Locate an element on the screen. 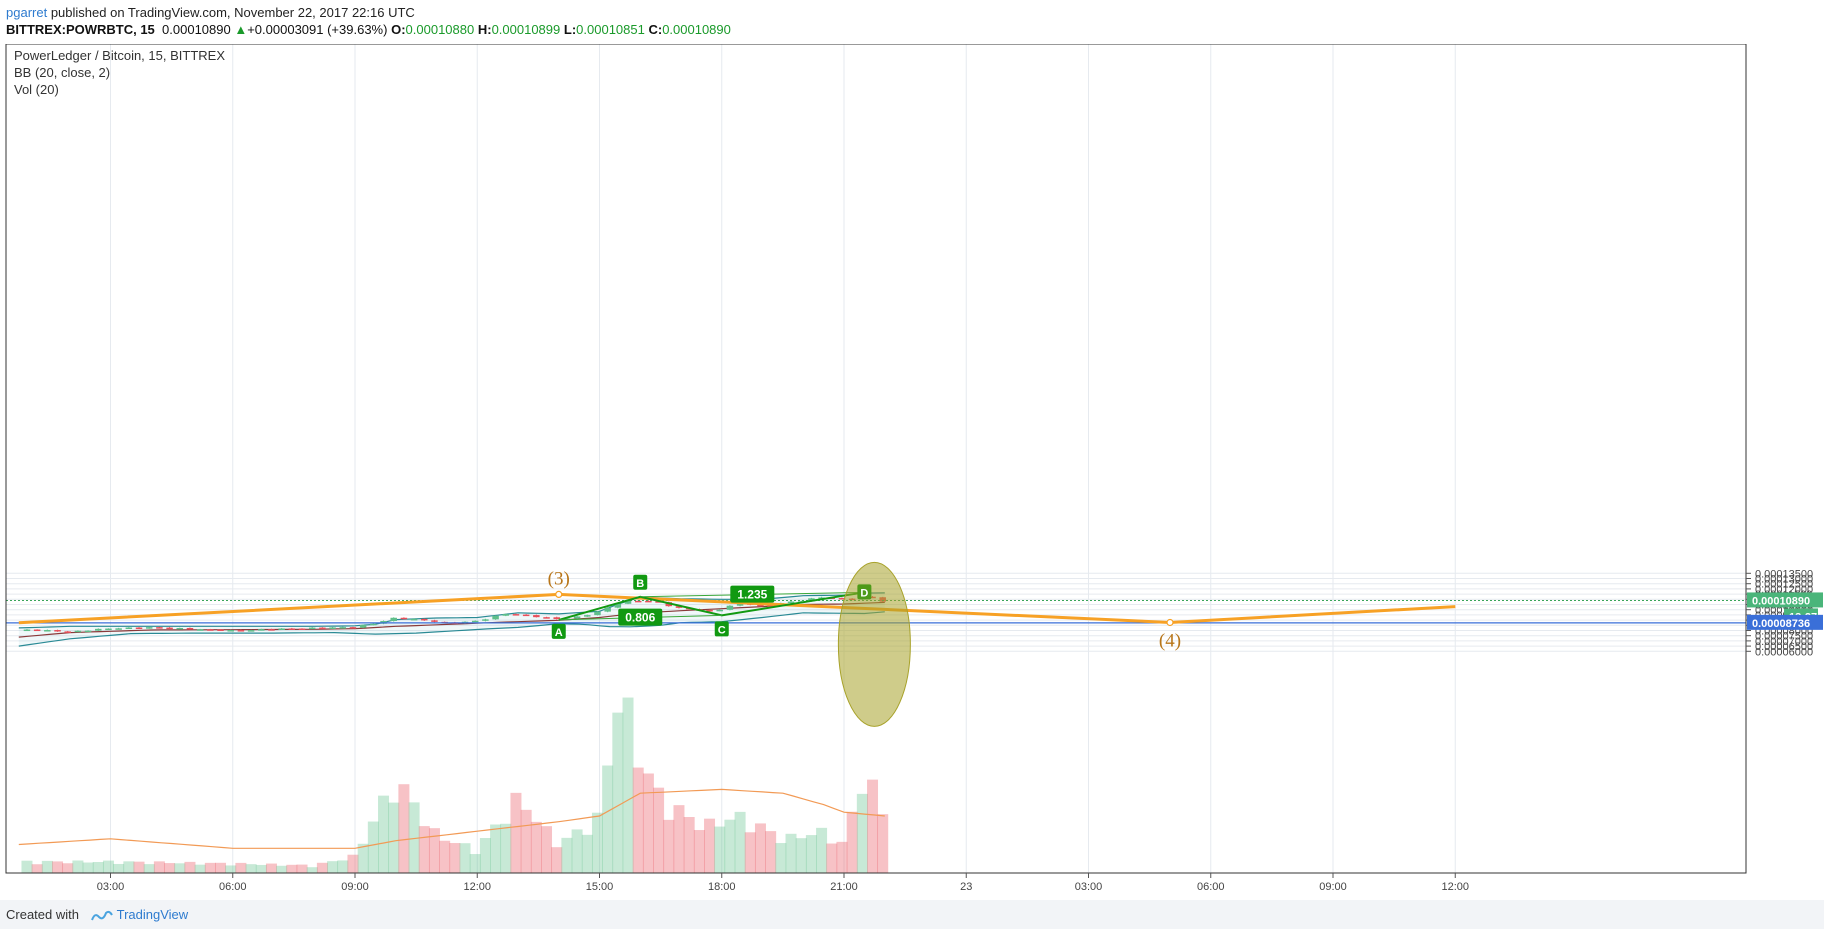 This screenshot has width=1824, height=929. tradingview-link: TradingView is located at coordinates (152, 914).